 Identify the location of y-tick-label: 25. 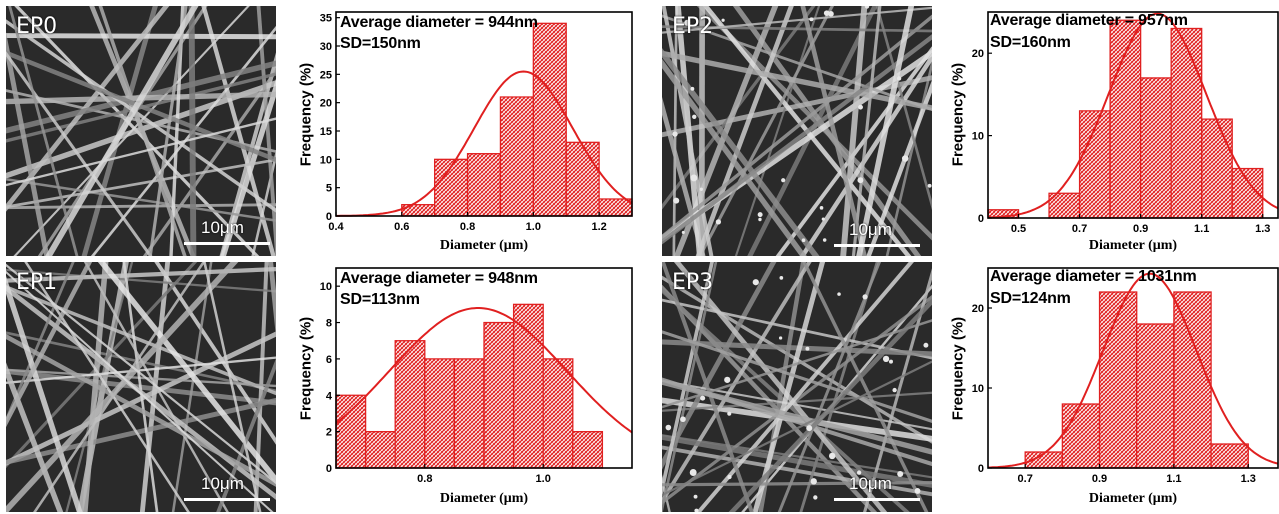
(326, 75).